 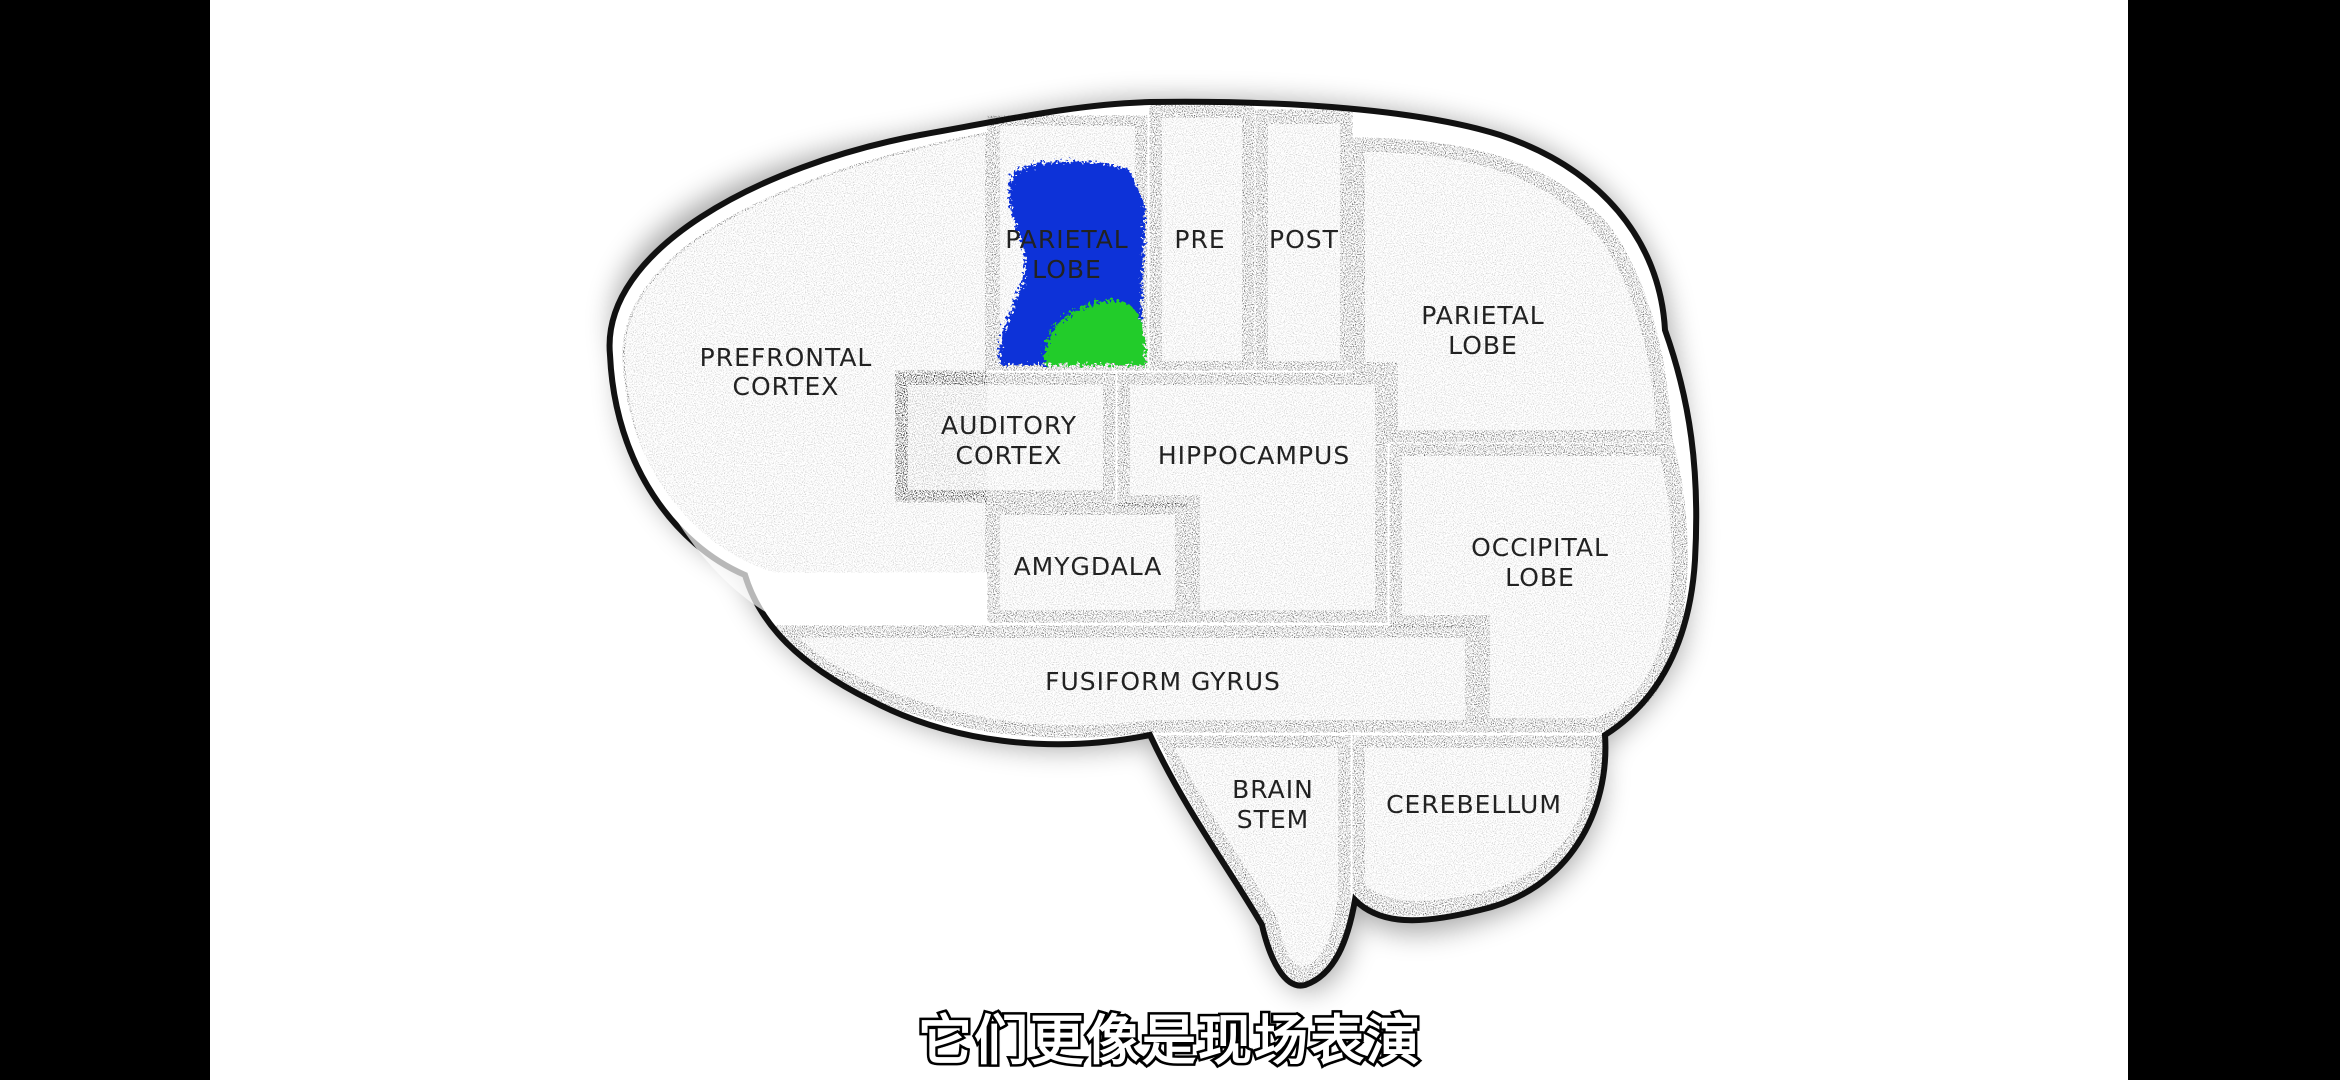 What do you see at coordinates (1540, 547) in the screenshot?
I see `label-occipital-lobe-1: OCCIPITAL` at bounding box center [1540, 547].